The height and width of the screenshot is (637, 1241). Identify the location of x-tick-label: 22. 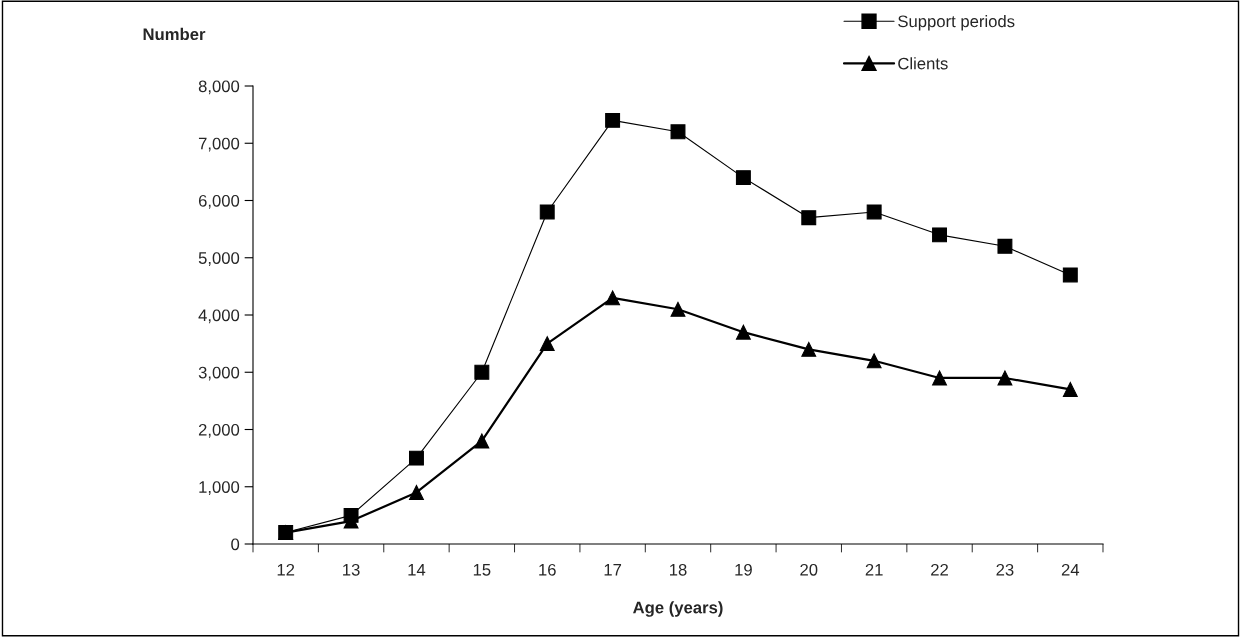
(939, 569).